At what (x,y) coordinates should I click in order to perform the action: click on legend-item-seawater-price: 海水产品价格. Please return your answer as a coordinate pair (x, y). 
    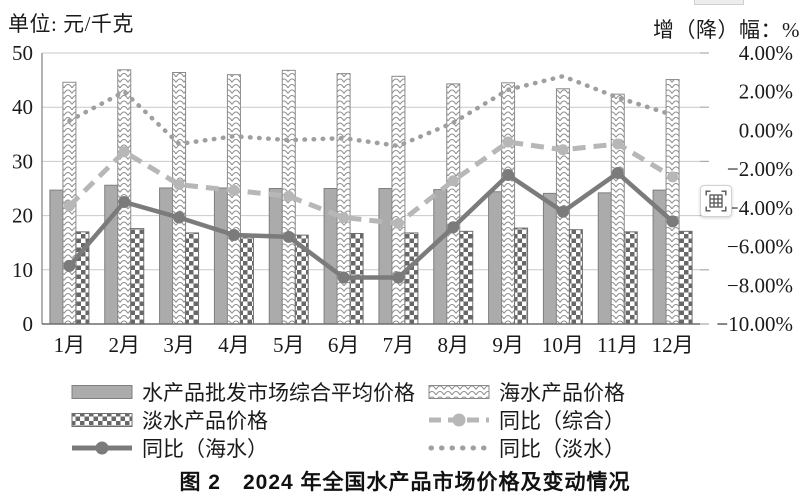
    Looking at the image, I should click on (526, 392).